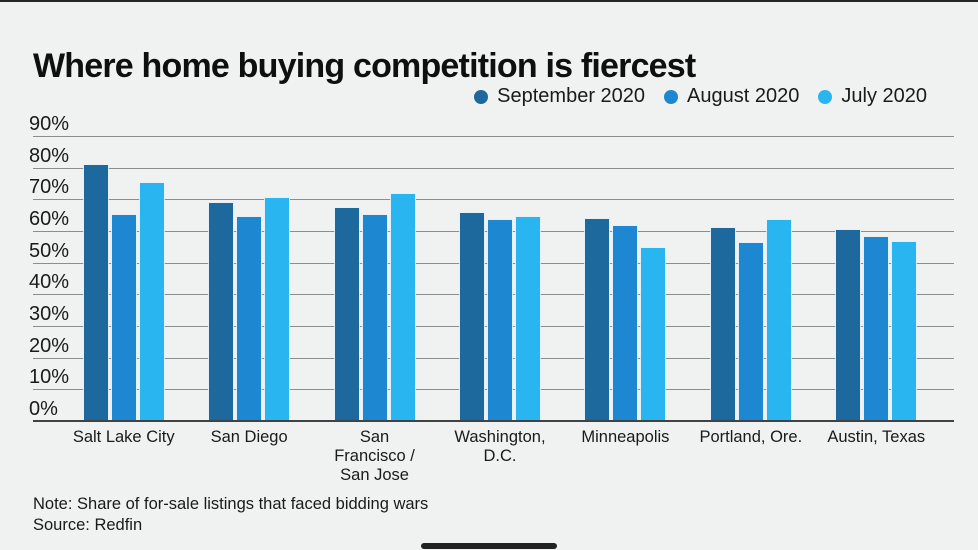 Image resolution: width=978 pixels, height=550 pixels. Describe the element at coordinates (249, 437) in the screenshot. I see `x-axis-label: San Diego` at that location.